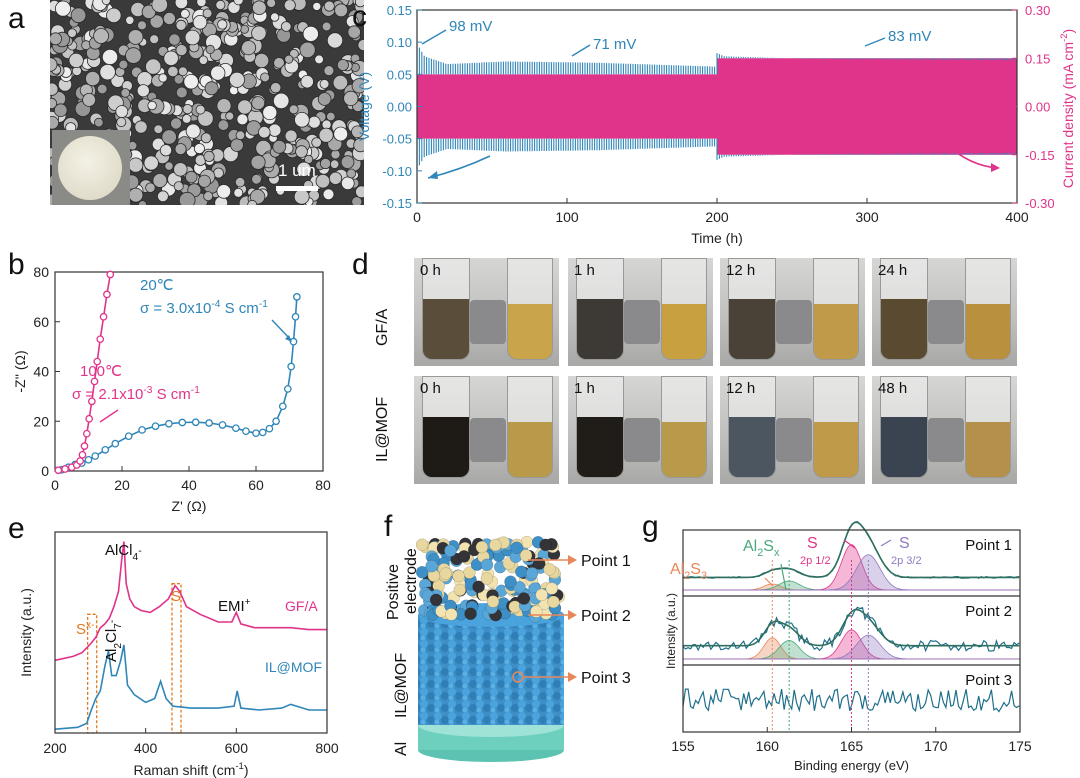  I want to click on y-axis-label: Intensity (a.u.), so click(671, 631).